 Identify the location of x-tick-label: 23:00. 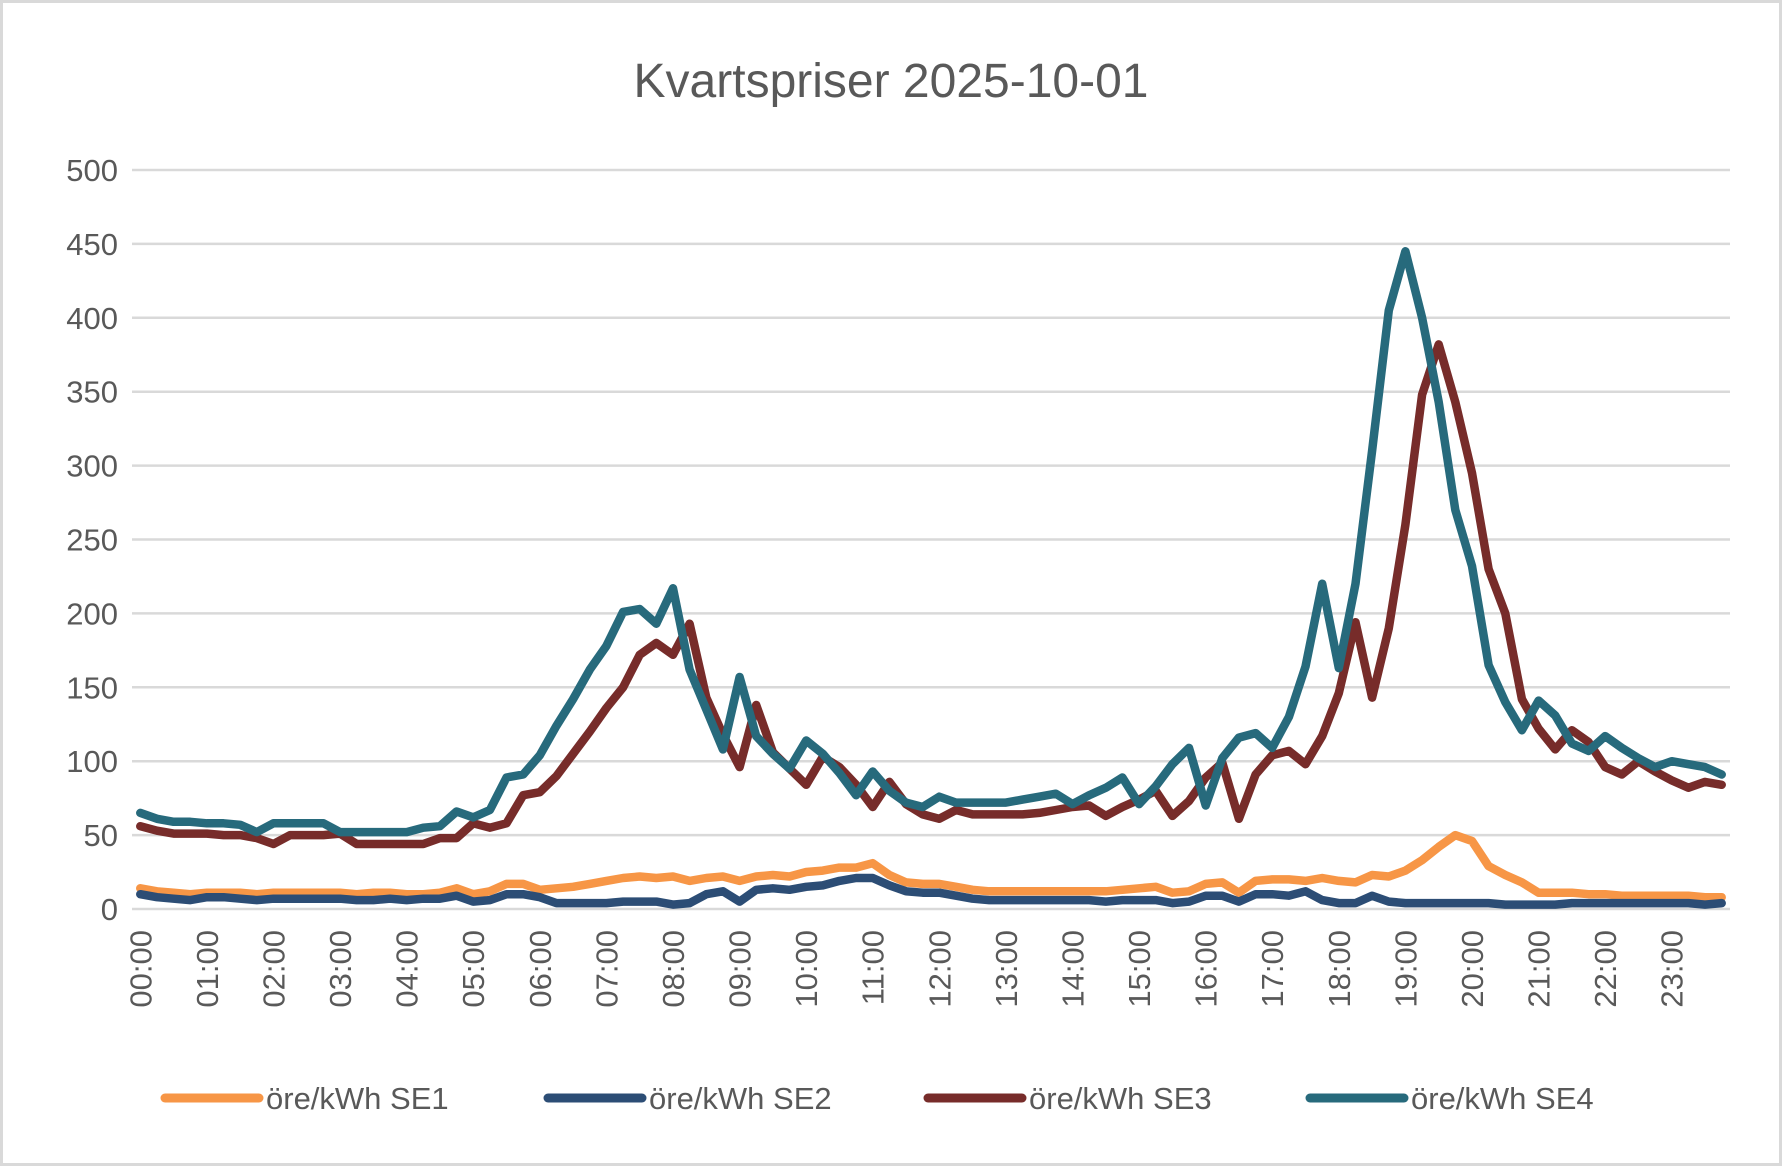
(1672, 969).